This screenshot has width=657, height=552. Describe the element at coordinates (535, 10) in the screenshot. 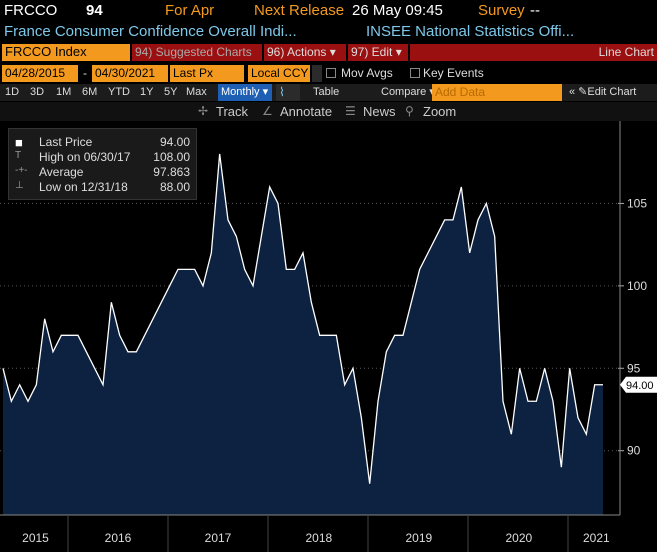

I see `survey: --` at that location.